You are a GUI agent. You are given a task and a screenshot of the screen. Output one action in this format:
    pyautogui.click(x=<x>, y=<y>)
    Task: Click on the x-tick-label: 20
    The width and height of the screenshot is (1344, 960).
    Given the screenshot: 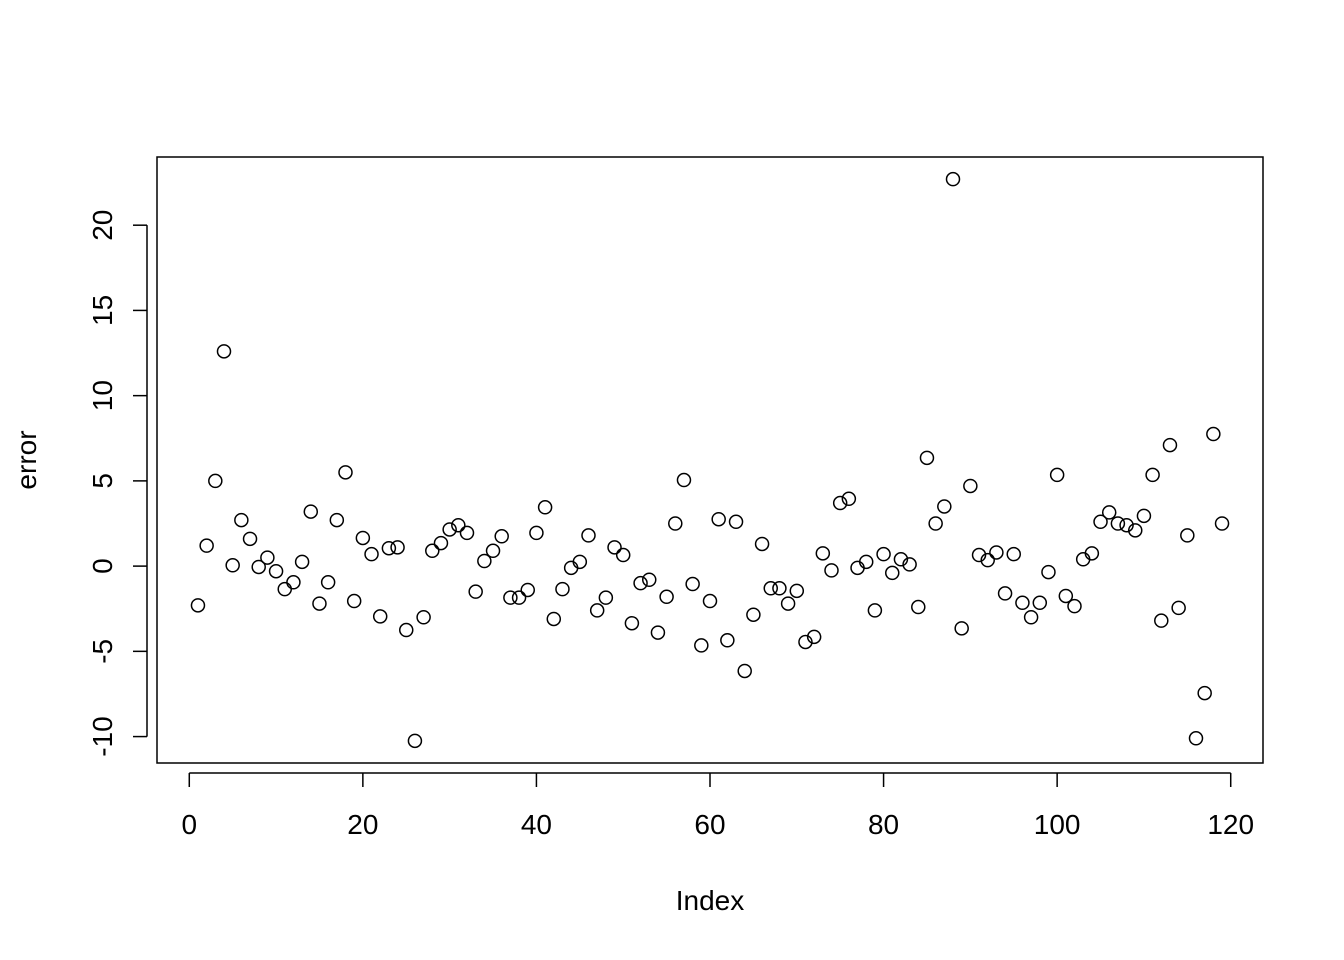 What is the action you would take?
    pyautogui.click(x=362, y=824)
    